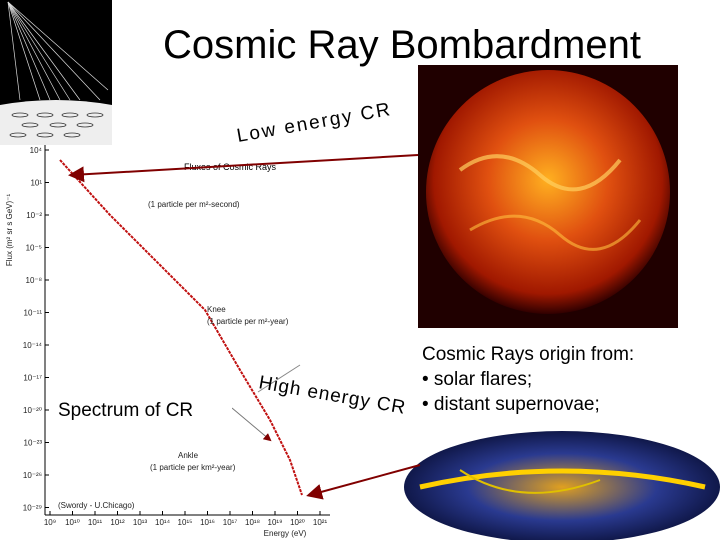 The image size is (720, 540). What do you see at coordinates (32, 410) in the screenshot?
I see `y-tick-label: 10⁻²⁰` at bounding box center [32, 410].